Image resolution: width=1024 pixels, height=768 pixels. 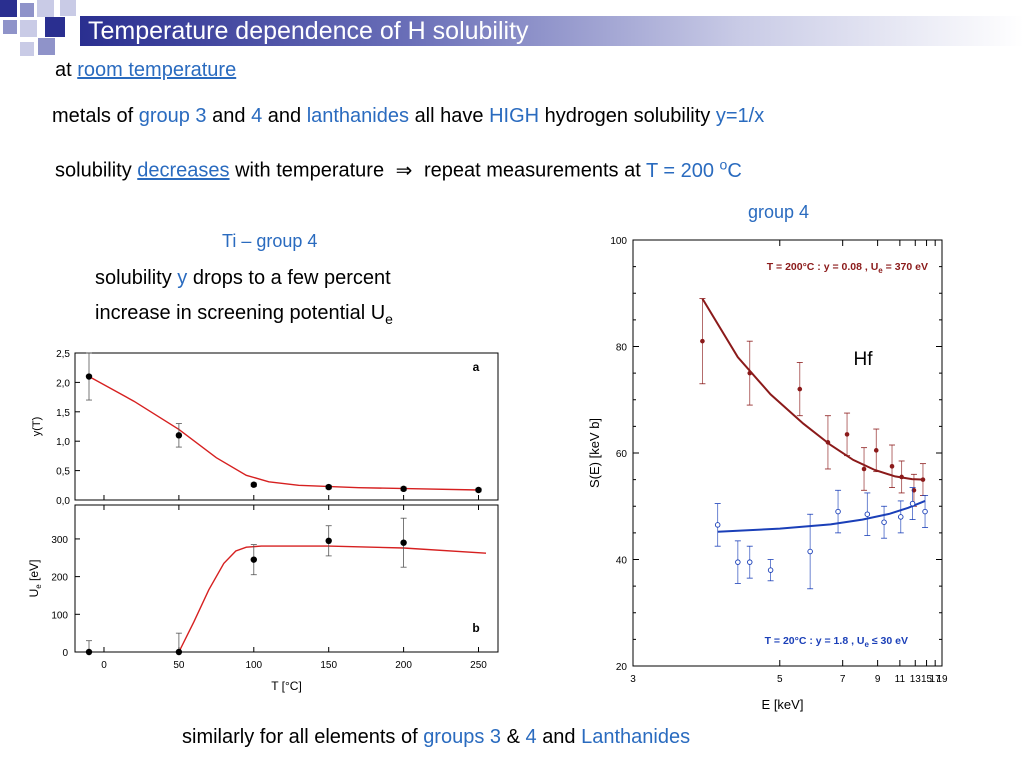 What do you see at coordinates (157, 70) in the screenshot?
I see `room-temperature-link: room temperature` at bounding box center [157, 70].